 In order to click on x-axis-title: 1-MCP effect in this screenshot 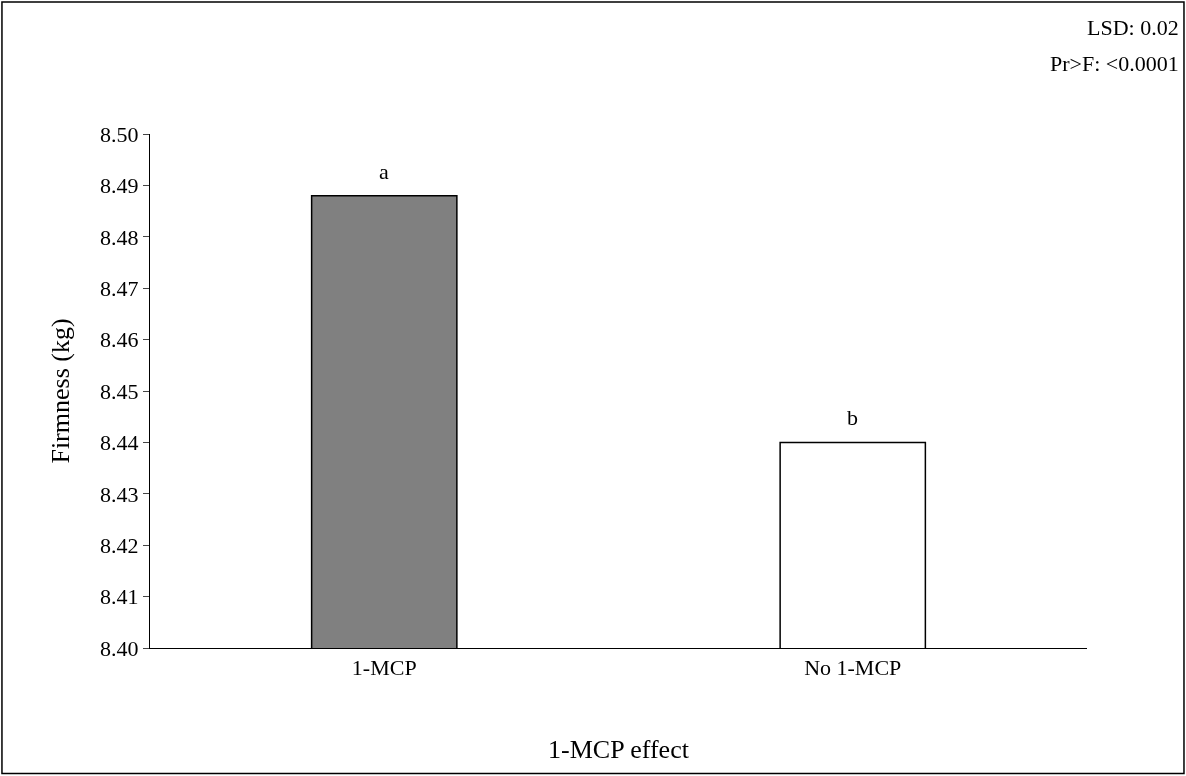, I will do `click(619, 750)`.